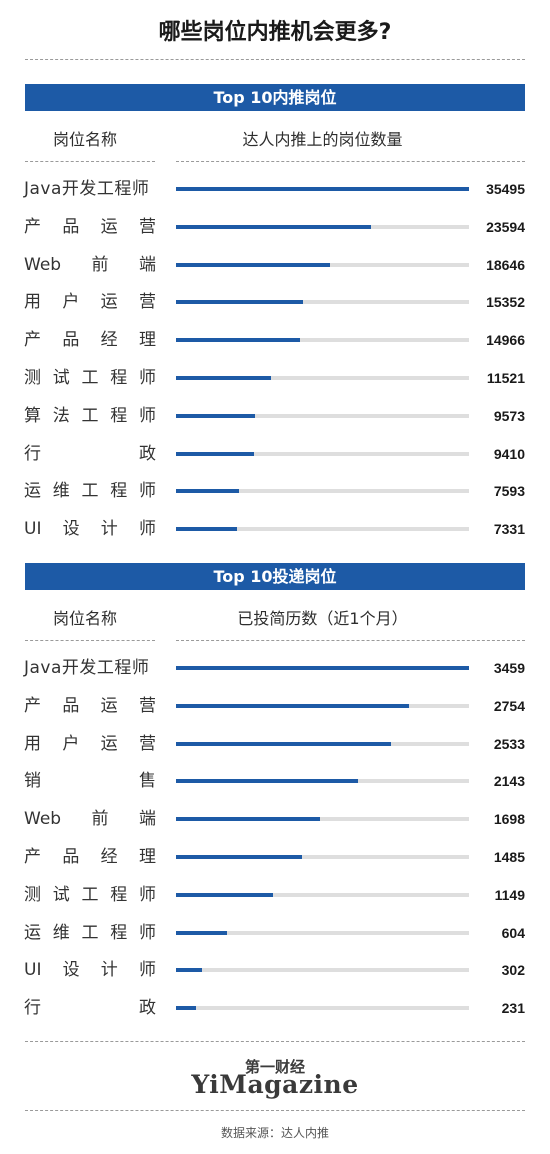 The height and width of the screenshot is (1154, 550). Describe the element at coordinates (505, 340) in the screenshot. I see `data-label: 14966` at that location.